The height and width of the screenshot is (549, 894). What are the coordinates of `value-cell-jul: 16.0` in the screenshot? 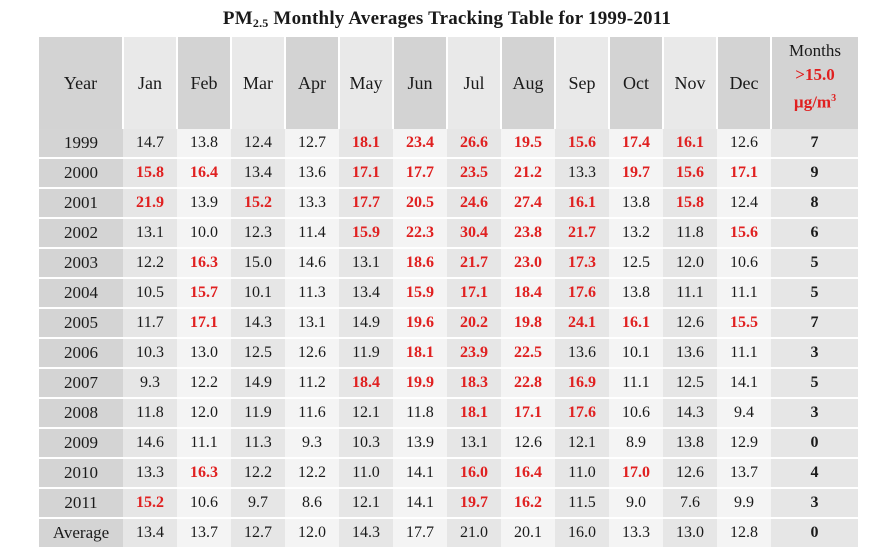 It's located at (474, 473).